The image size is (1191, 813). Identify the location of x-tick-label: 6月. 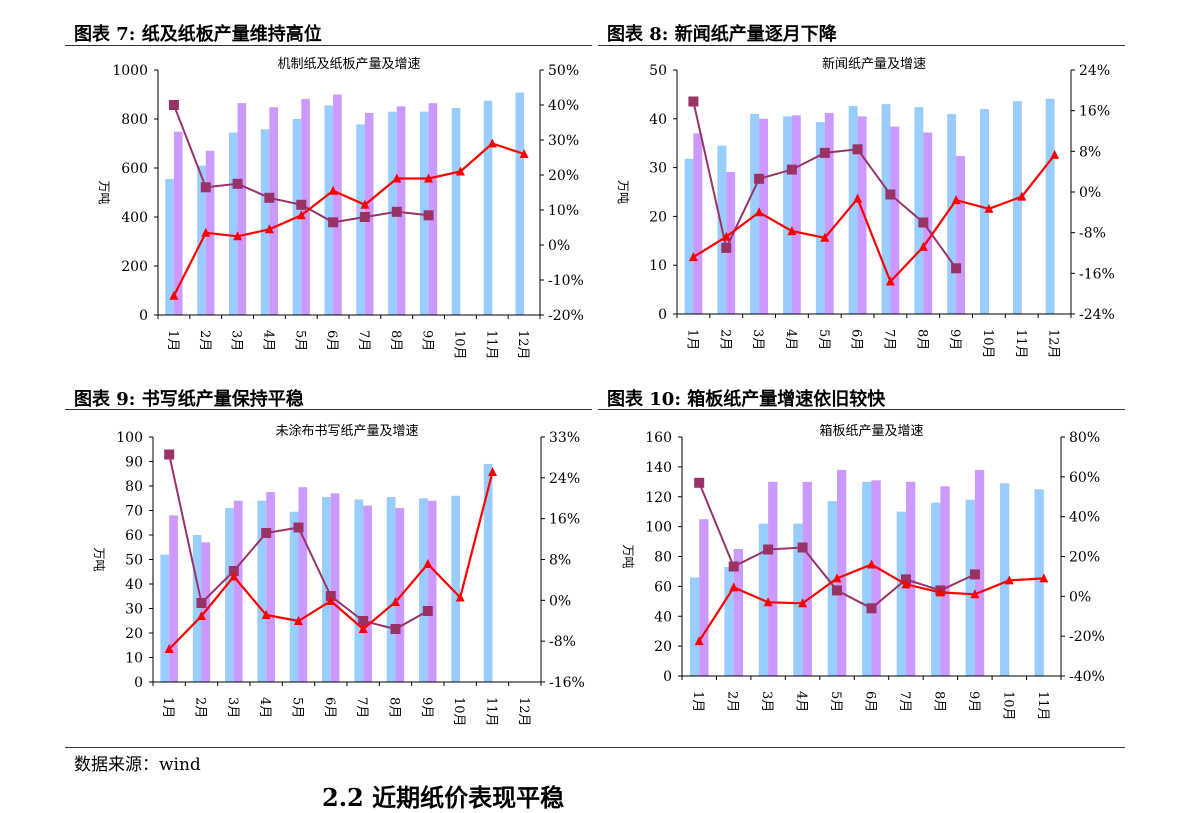
(856, 339).